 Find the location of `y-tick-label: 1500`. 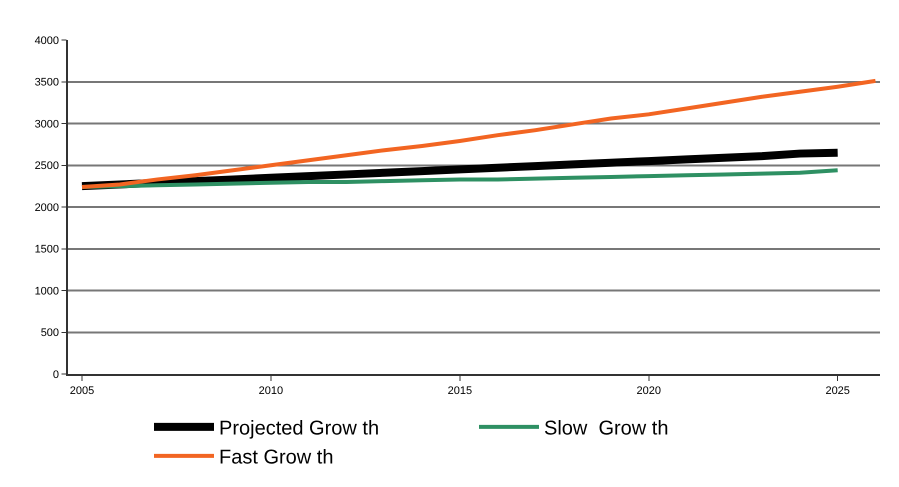

y-tick-label: 1500 is located at coordinates (47, 250).